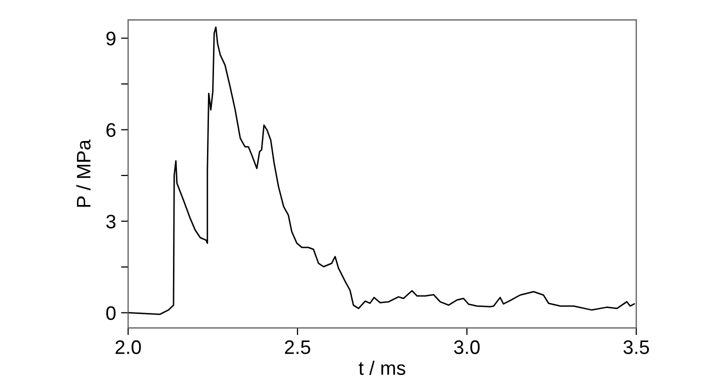 The image size is (728, 390). What do you see at coordinates (111, 221) in the screenshot?
I see `y-tick-label: 3` at bounding box center [111, 221].